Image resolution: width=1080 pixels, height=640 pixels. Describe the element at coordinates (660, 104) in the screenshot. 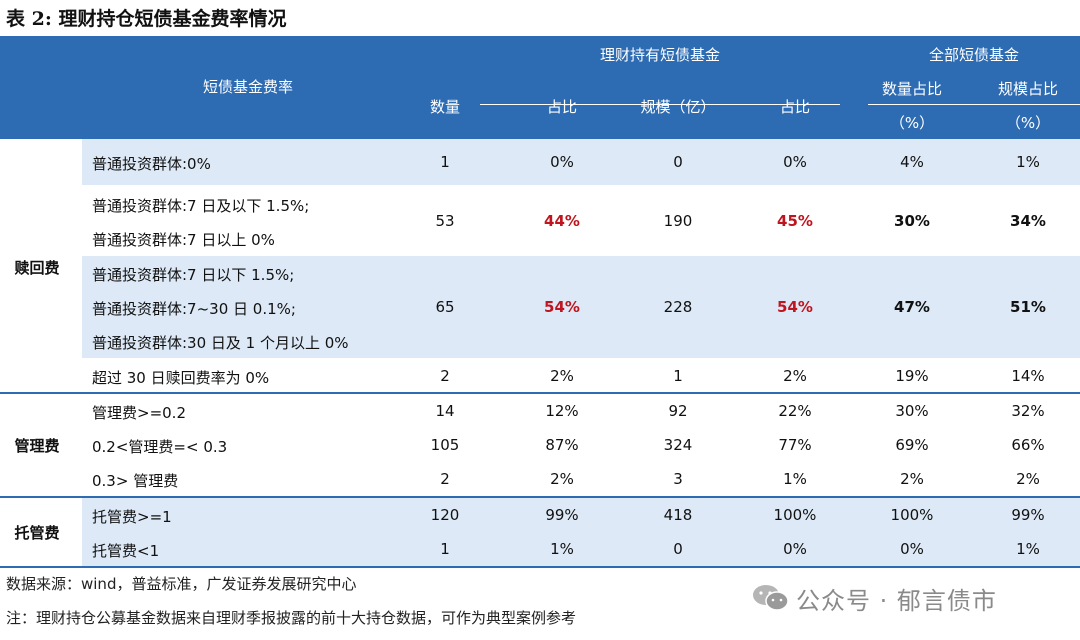

I see `header-rule-wealth` at that location.